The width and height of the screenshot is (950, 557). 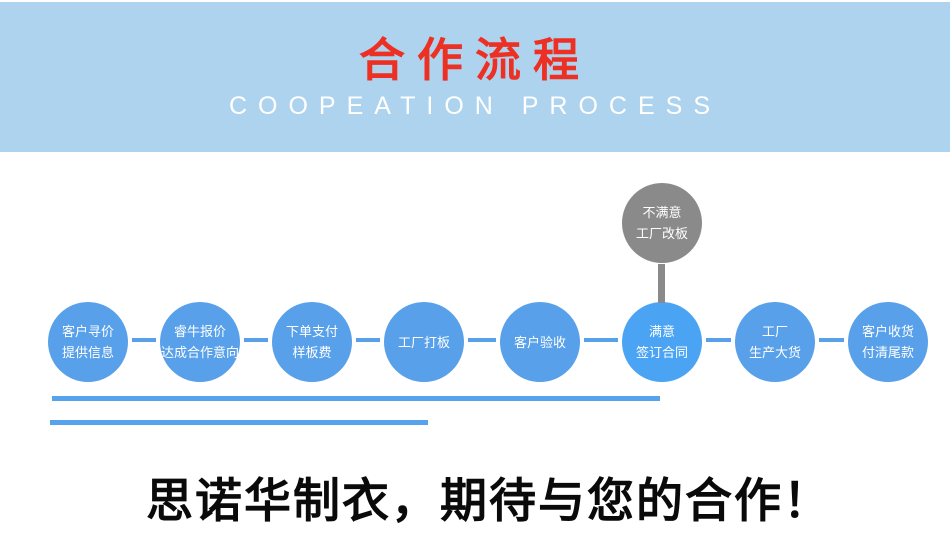 I want to click on flow-step-circle-2: 睿牛报价 达成合作意向, so click(x=200, y=342).